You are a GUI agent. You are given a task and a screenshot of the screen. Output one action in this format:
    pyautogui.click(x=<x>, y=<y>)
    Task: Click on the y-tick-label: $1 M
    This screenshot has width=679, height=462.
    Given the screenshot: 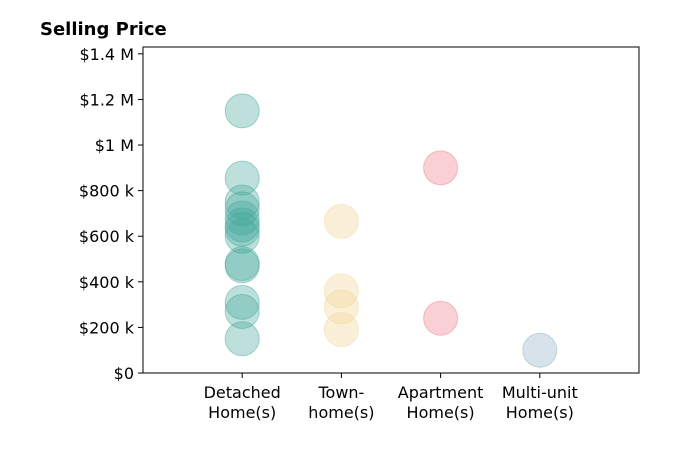 What is the action you would take?
    pyautogui.click(x=114, y=145)
    